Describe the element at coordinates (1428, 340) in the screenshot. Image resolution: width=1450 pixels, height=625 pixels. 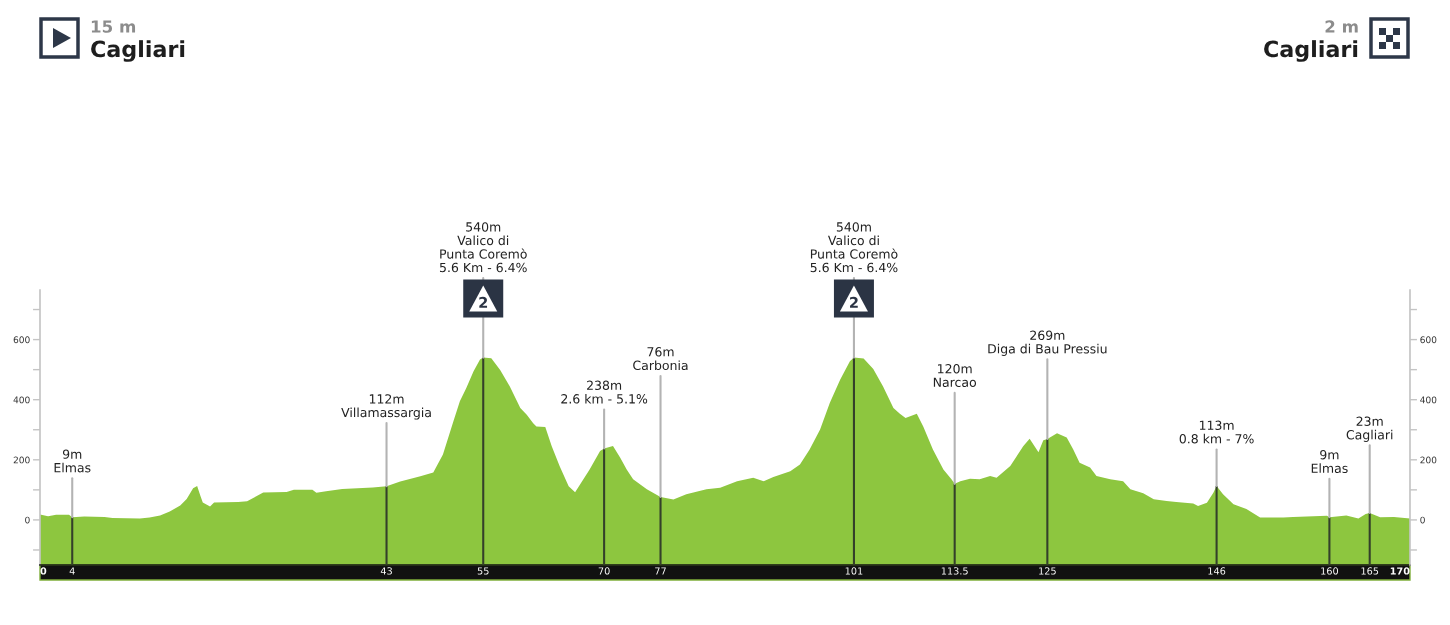
I see `y2-tick-label: 600` at that location.